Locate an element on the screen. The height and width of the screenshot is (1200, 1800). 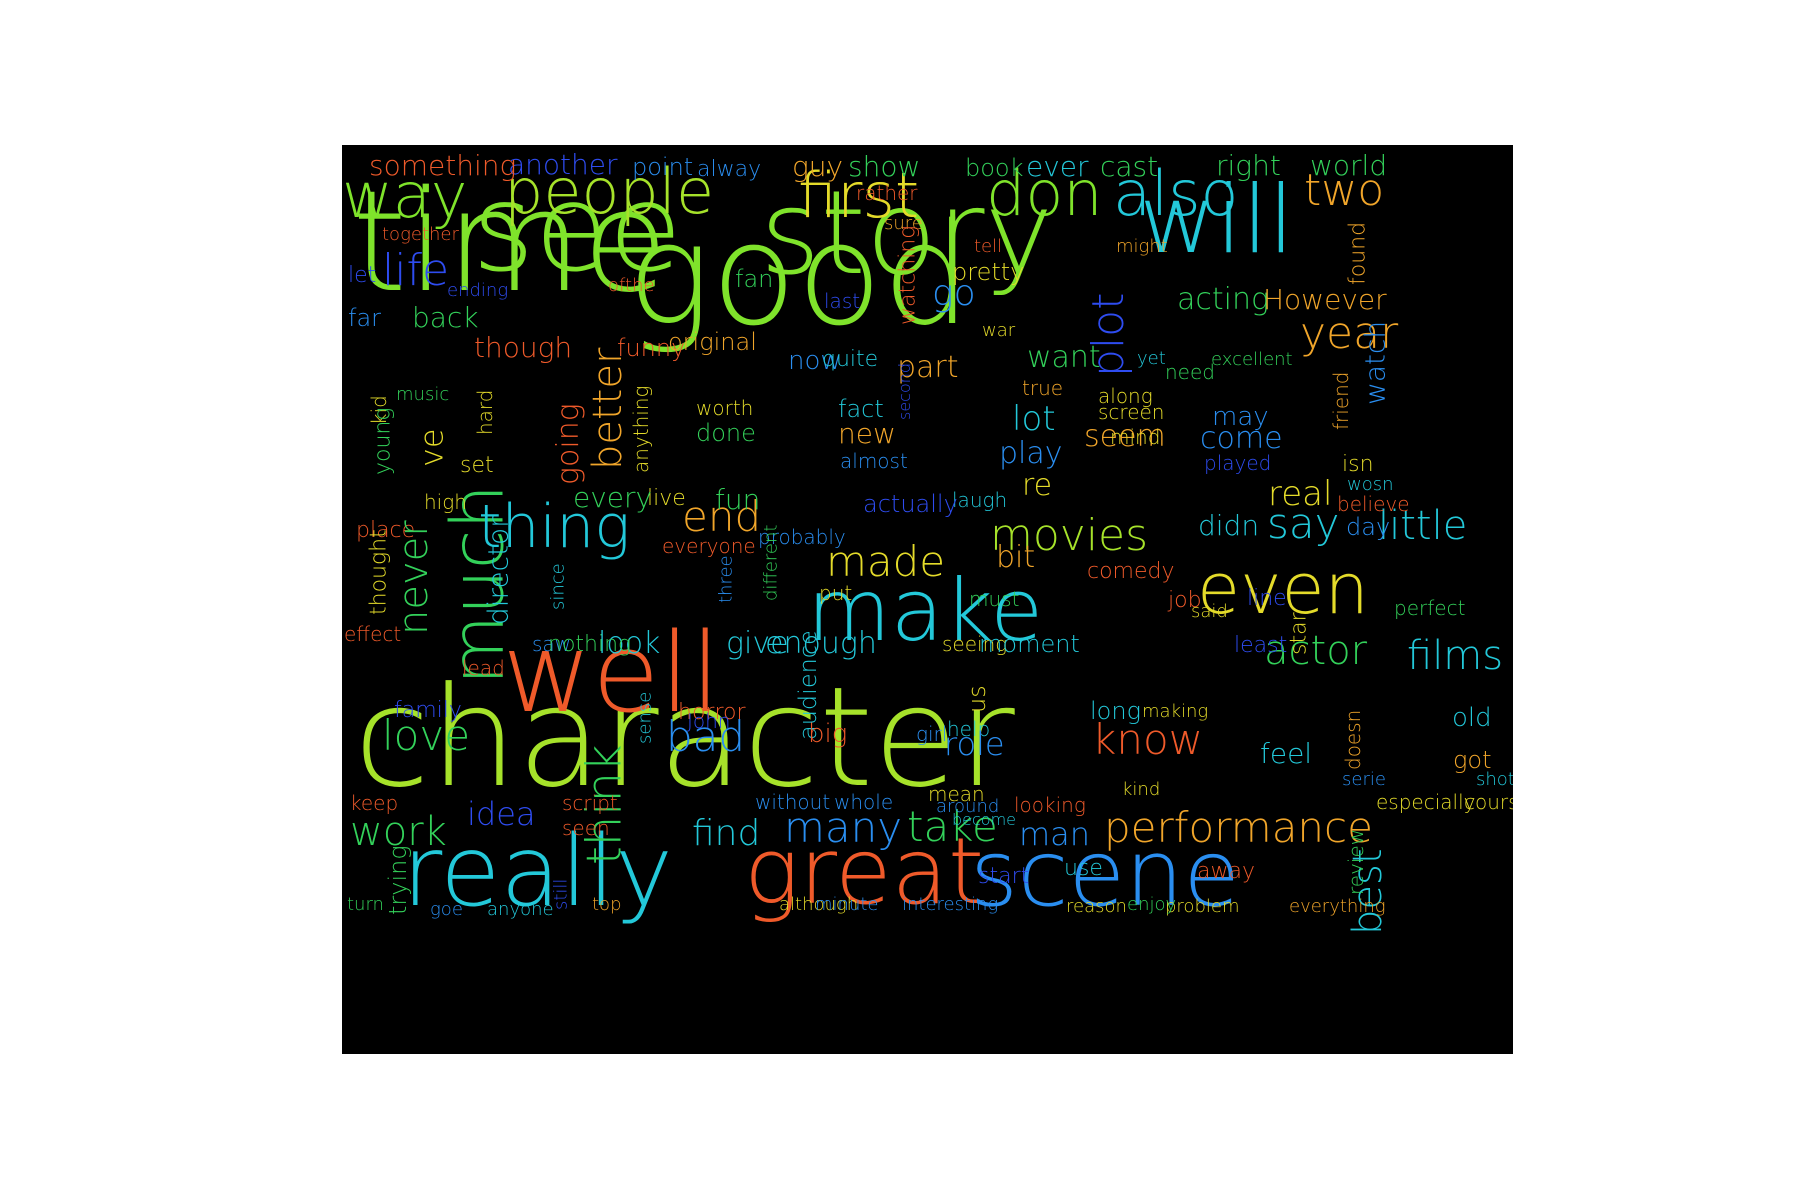
cloud-word: ending is located at coordinates (477, 290).